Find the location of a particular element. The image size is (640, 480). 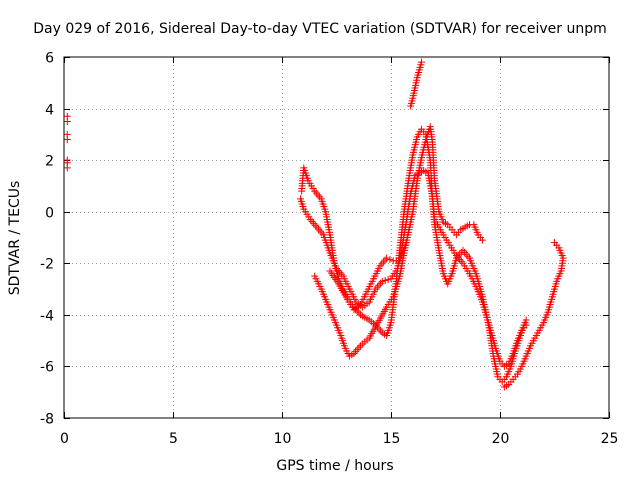

y-tick-label: -8 is located at coordinates (47, 420).